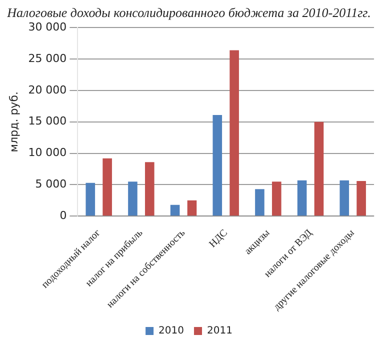 This screenshot has height=346, width=384. What do you see at coordinates (188, 12) in the screenshot?
I see `chart-title: Налоговые доходы консолидированного бюджета за 2010-2011гг.` at bounding box center [188, 12].